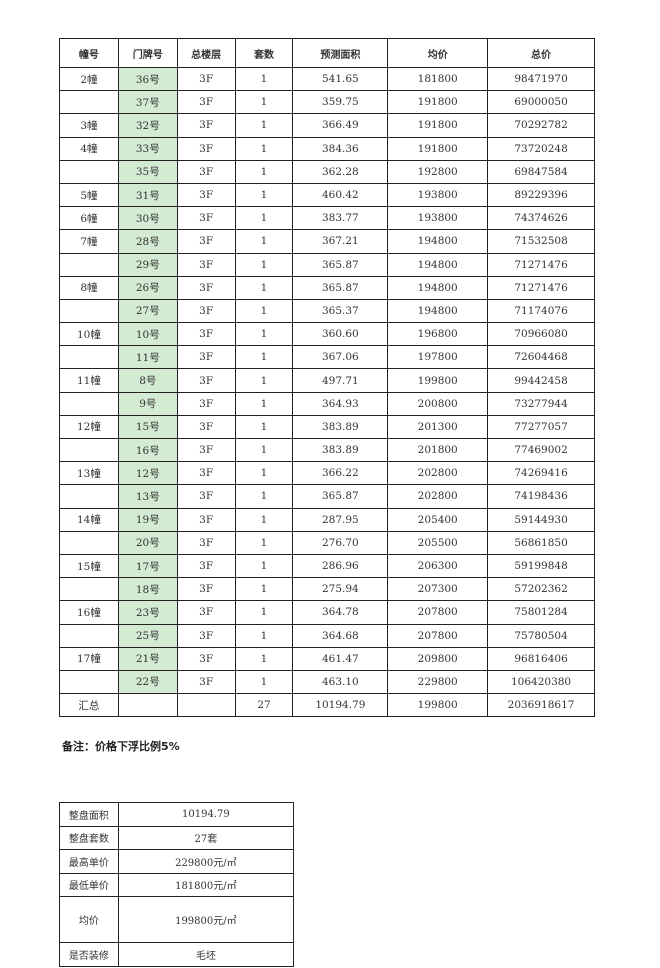  I want to click on table-row: 22号 3F 1 463.10 229800 106420380, so click(327, 682).